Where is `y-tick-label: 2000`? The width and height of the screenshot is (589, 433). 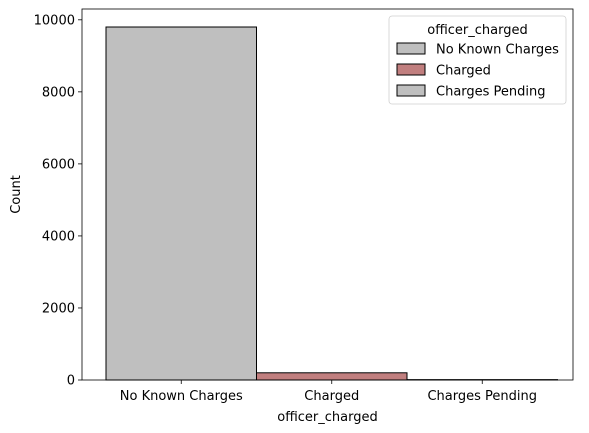 y-tick-label: 2000 is located at coordinates (58, 308).